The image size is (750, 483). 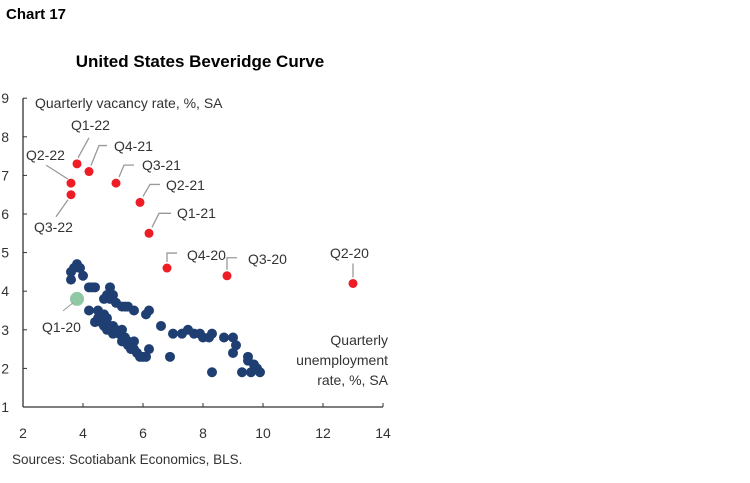 I want to click on point-label: Q4-20, so click(x=206, y=255).